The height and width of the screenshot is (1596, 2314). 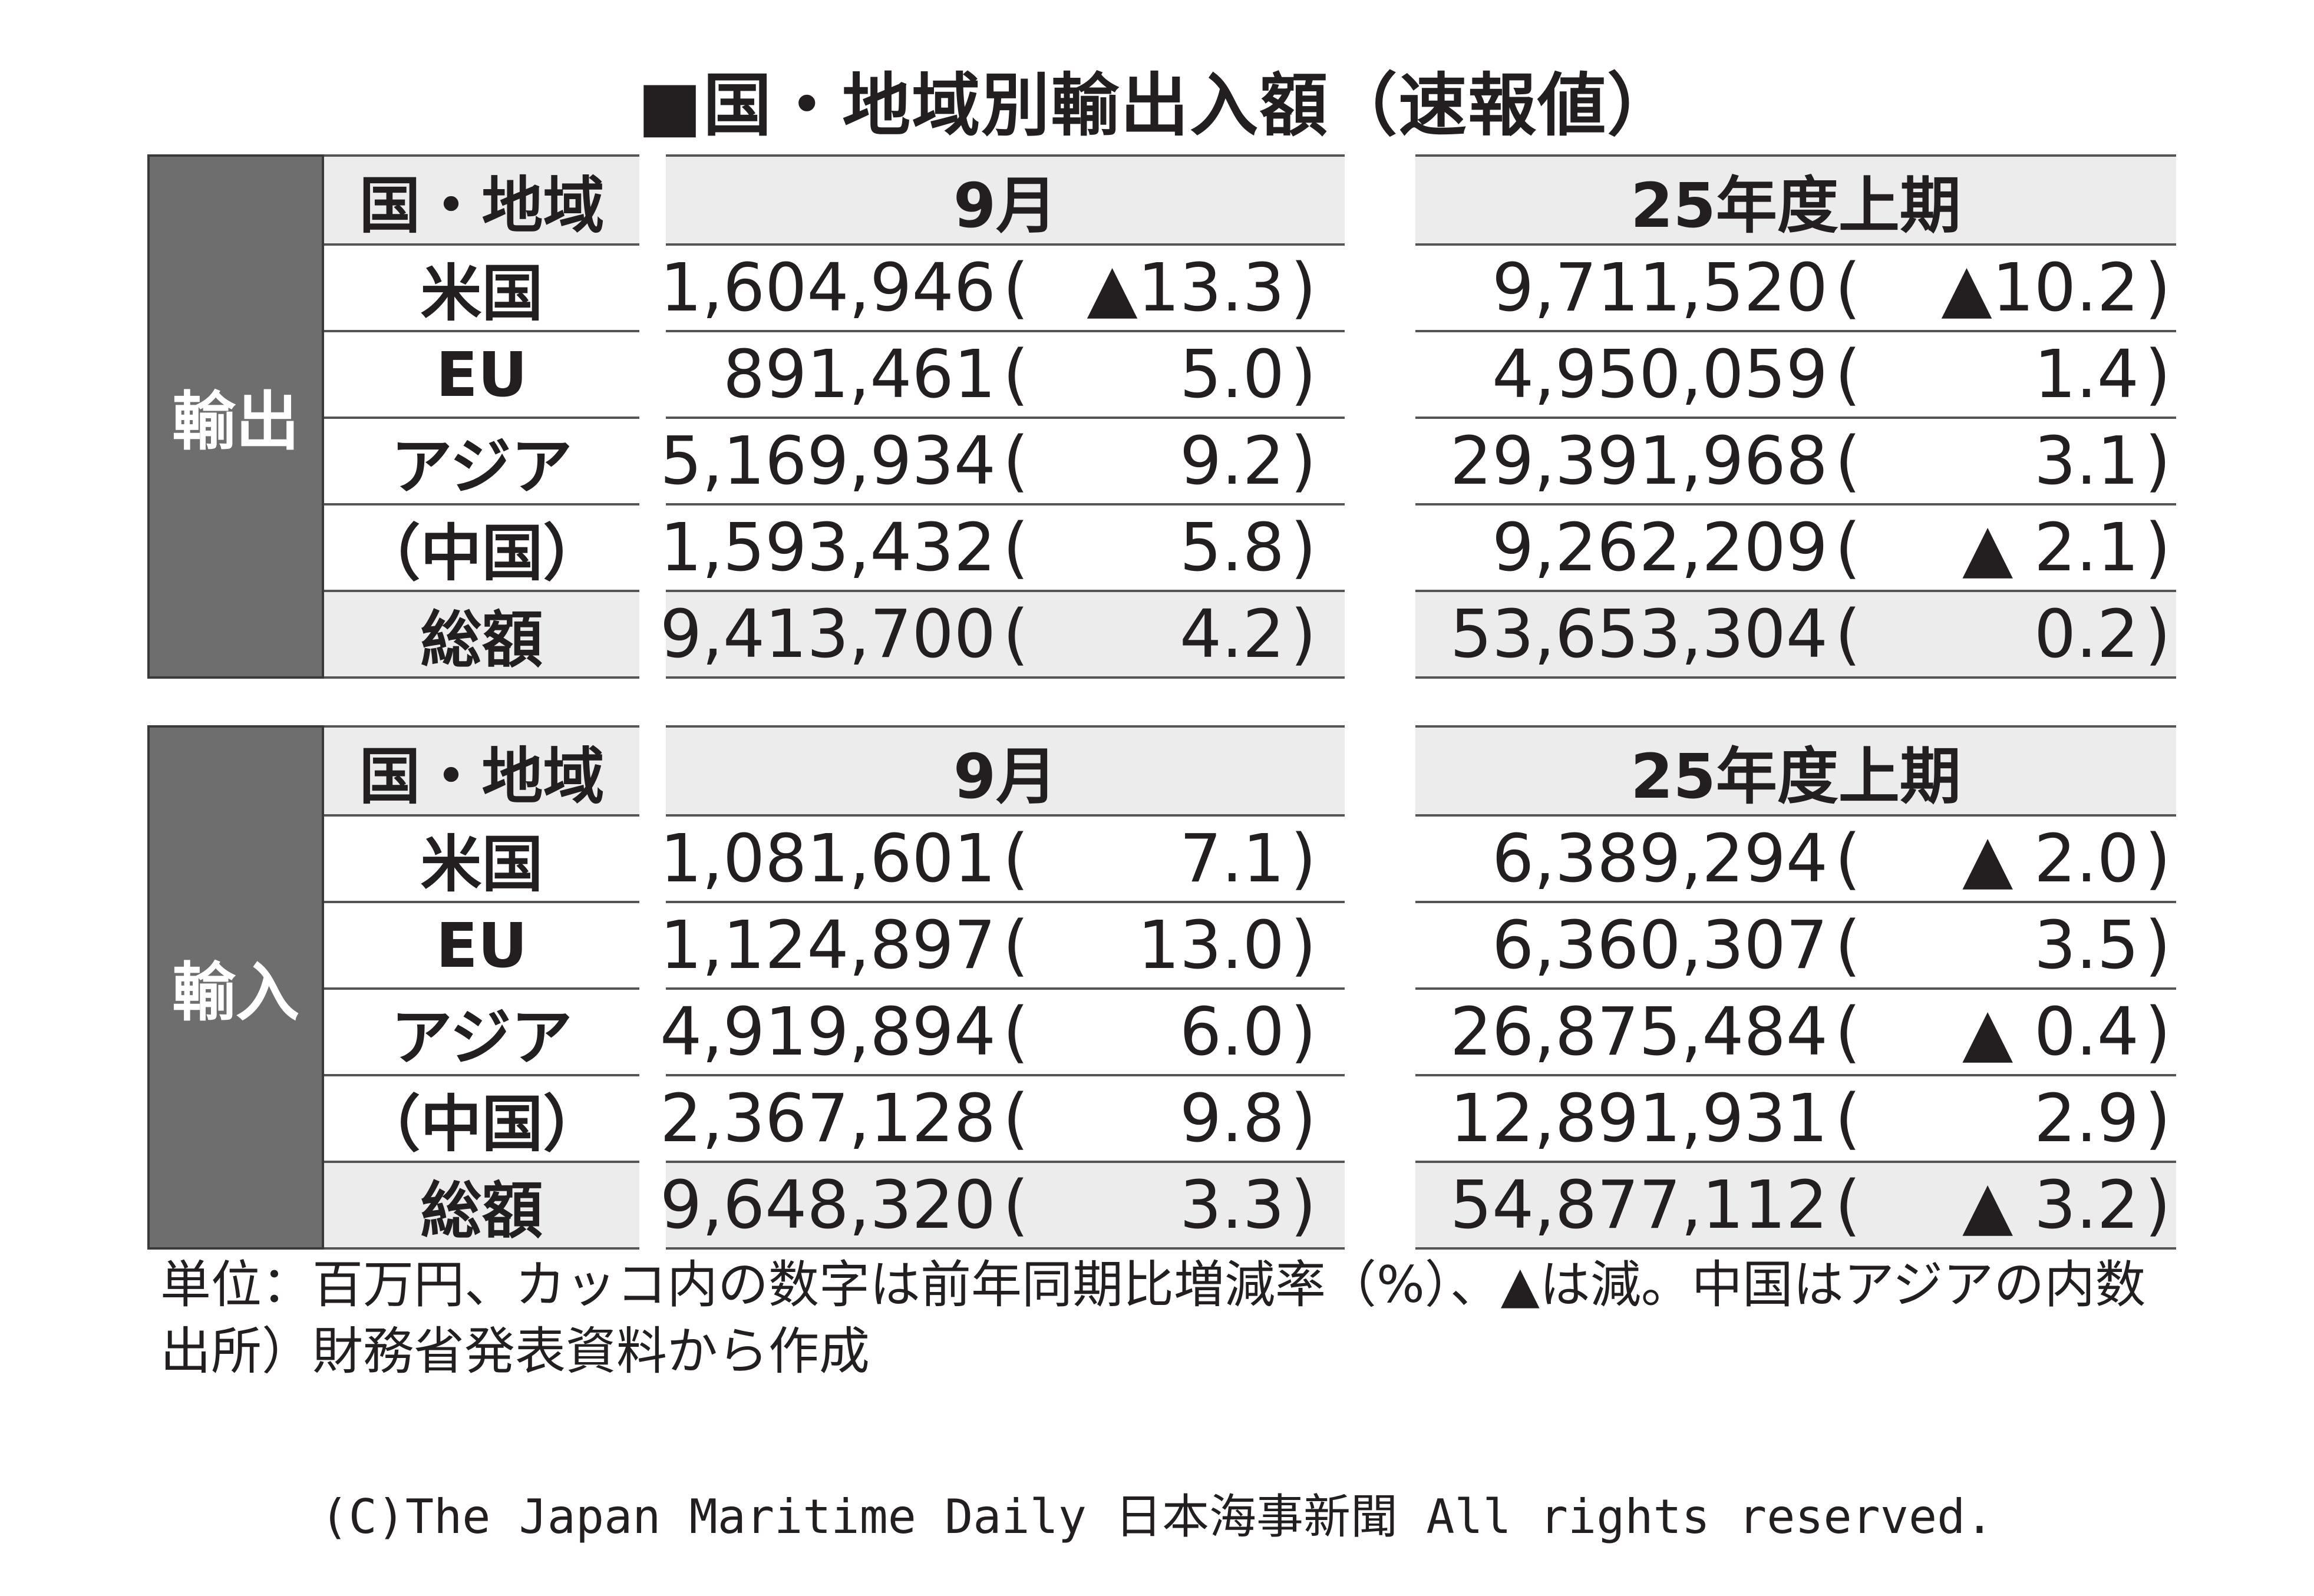 What do you see at coordinates (1232, 461) in the screenshot?
I see `change-rate: 9.2` at bounding box center [1232, 461].